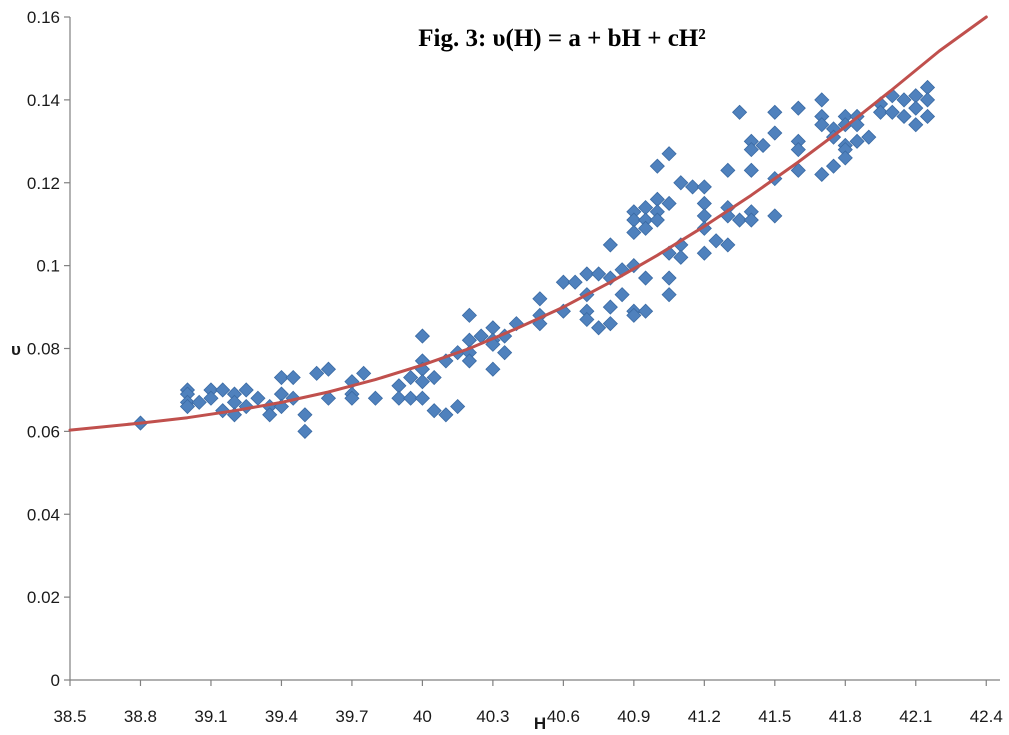 The width and height of the screenshot is (1009, 735). I want to click on y-tick-label: 0.04, so click(43, 514).